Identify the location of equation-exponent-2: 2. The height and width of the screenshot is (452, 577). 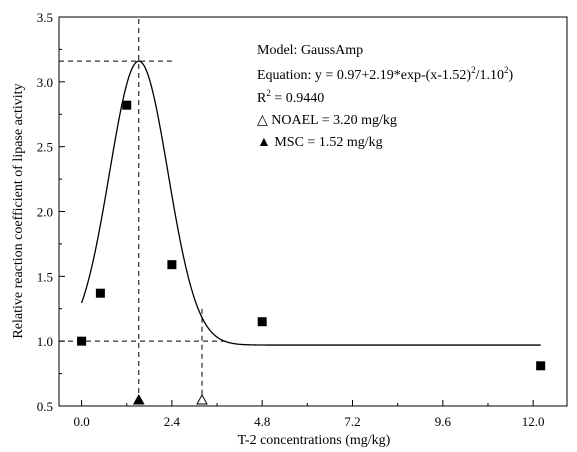
(506, 70).